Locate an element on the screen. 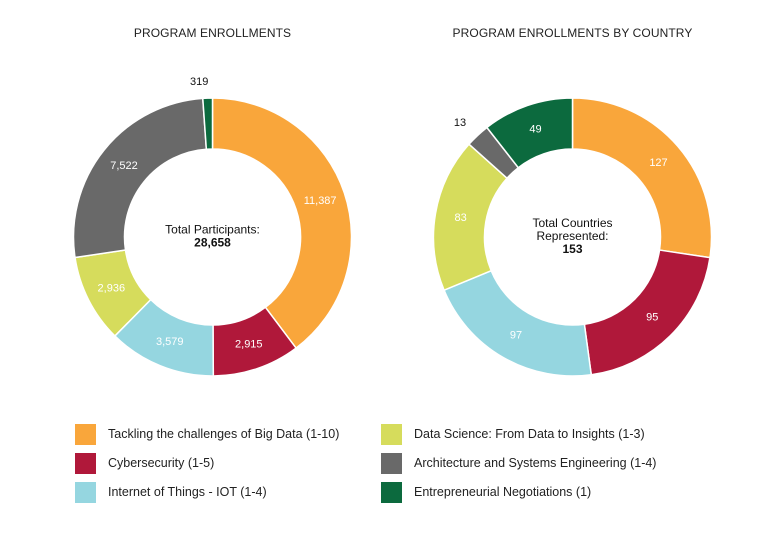  slice-value-label: 95 is located at coordinates (652, 318).